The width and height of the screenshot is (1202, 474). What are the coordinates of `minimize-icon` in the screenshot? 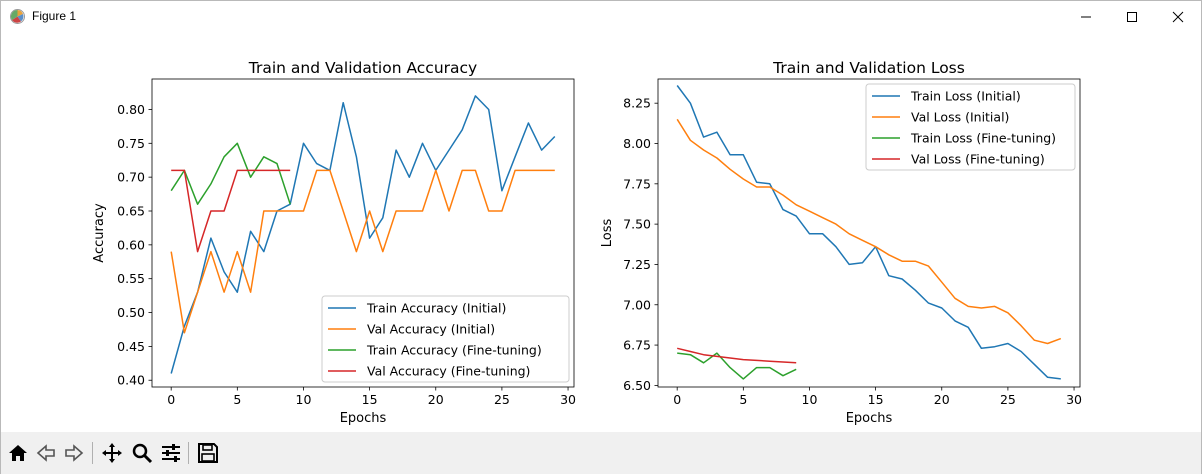 It's located at (1086, 16).